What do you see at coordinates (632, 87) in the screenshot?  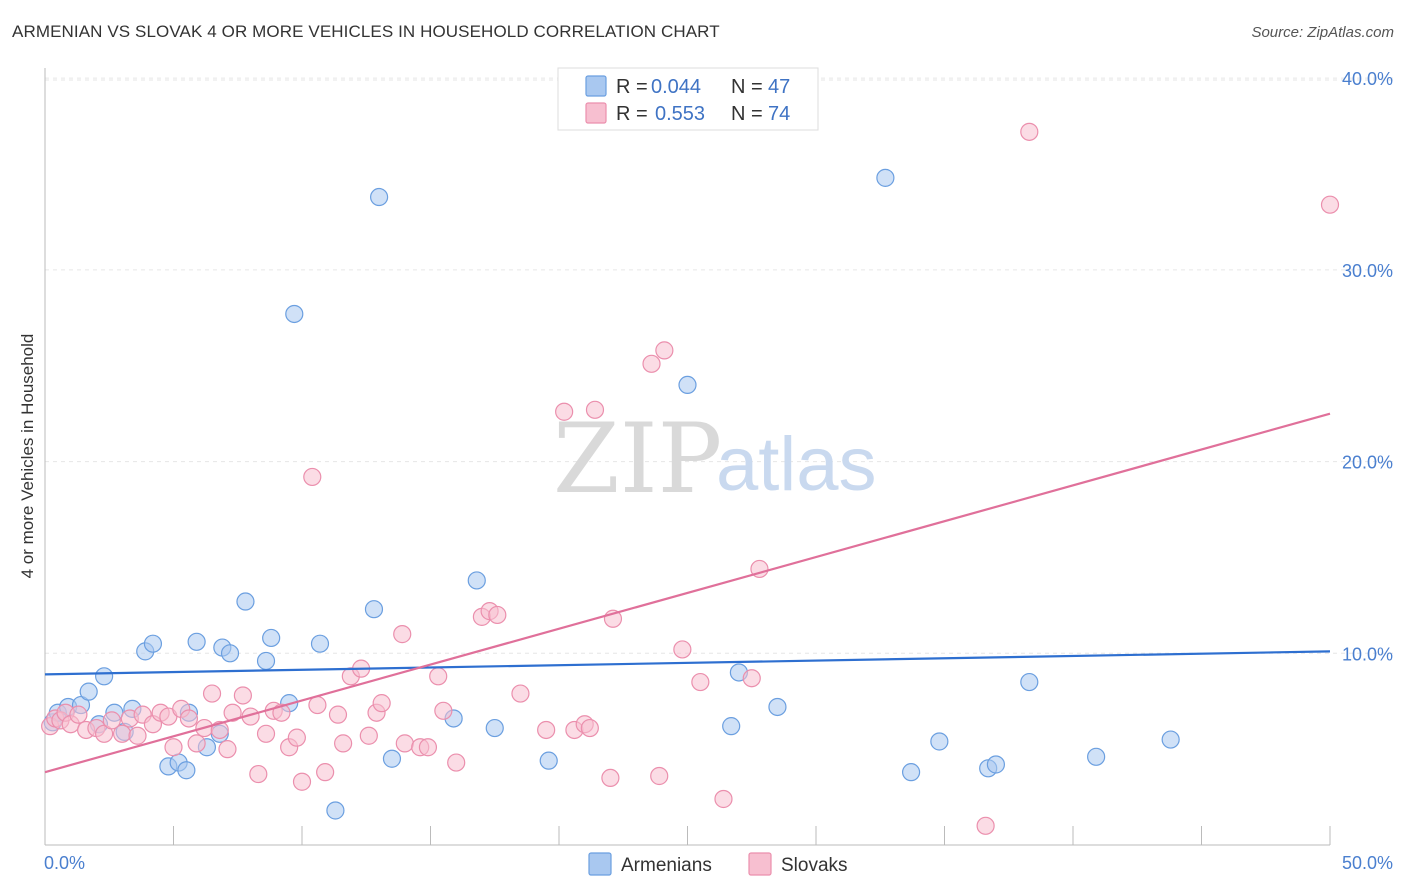 I see `legend-r-label-armenians: R =` at bounding box center [632, 87].